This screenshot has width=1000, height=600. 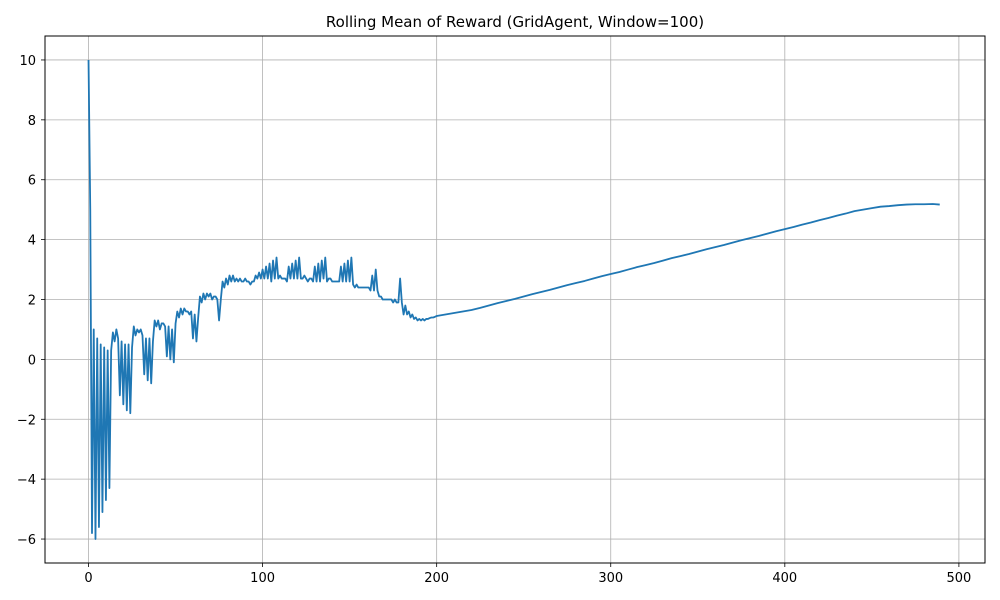 What do you see at coordinates (26, 420) in the screenshot?
I see `y-tick-label: −2` at bounding box center [26, 420].